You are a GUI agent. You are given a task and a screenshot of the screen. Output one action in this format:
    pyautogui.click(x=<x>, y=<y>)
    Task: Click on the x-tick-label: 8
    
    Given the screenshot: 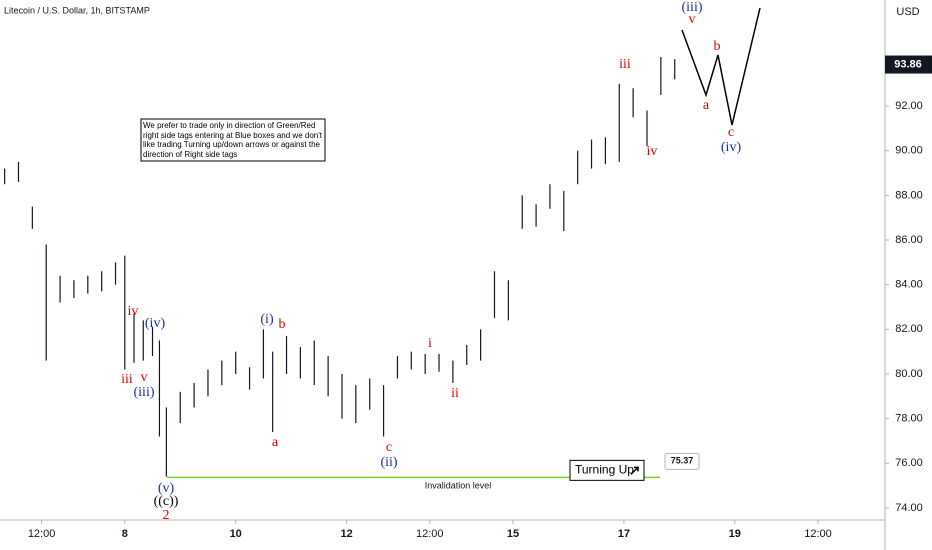 What is the action you would take?
    pyautogui.click(x=125, y=534)
    